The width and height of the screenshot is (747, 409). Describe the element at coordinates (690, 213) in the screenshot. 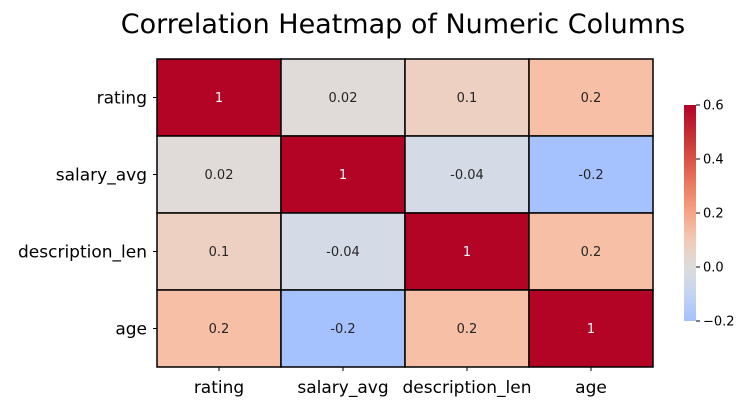

I see `colorbar-gradient` at that location.